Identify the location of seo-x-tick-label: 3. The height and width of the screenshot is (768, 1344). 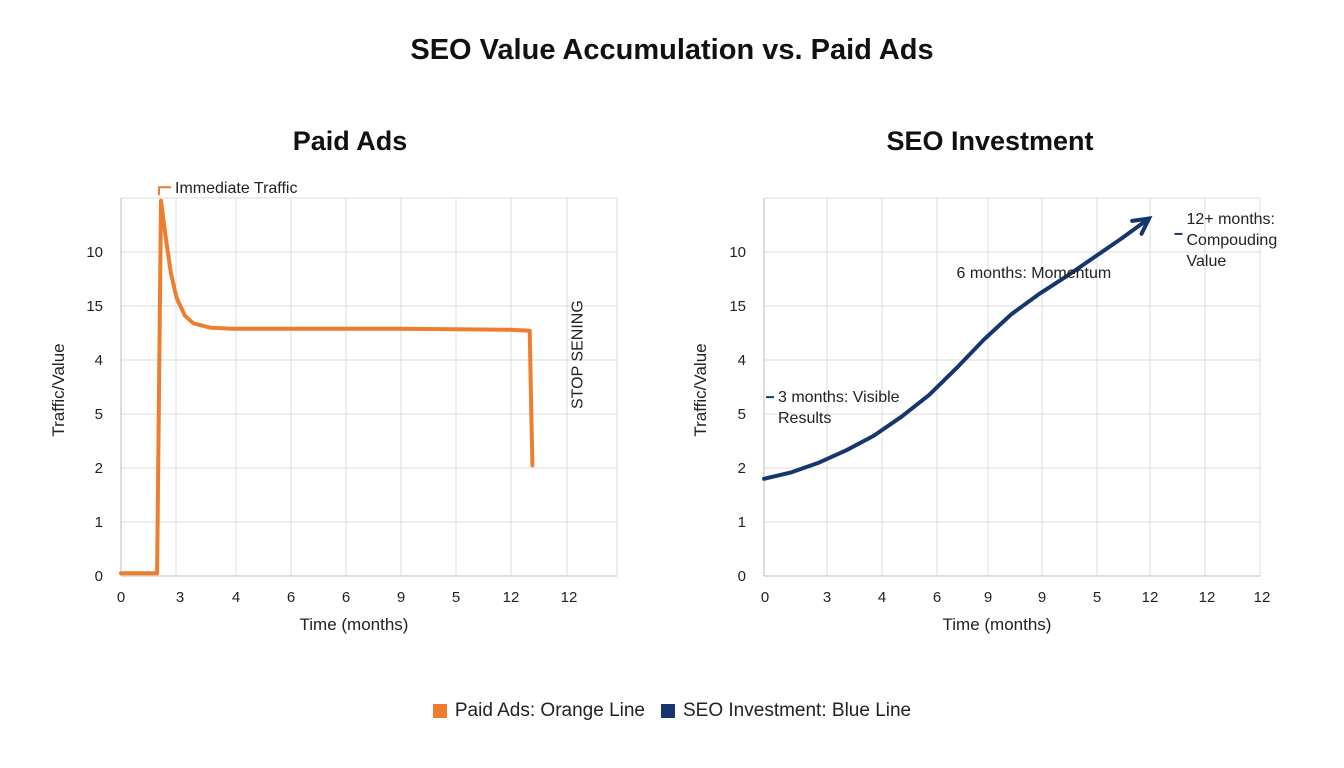
(827, 597).